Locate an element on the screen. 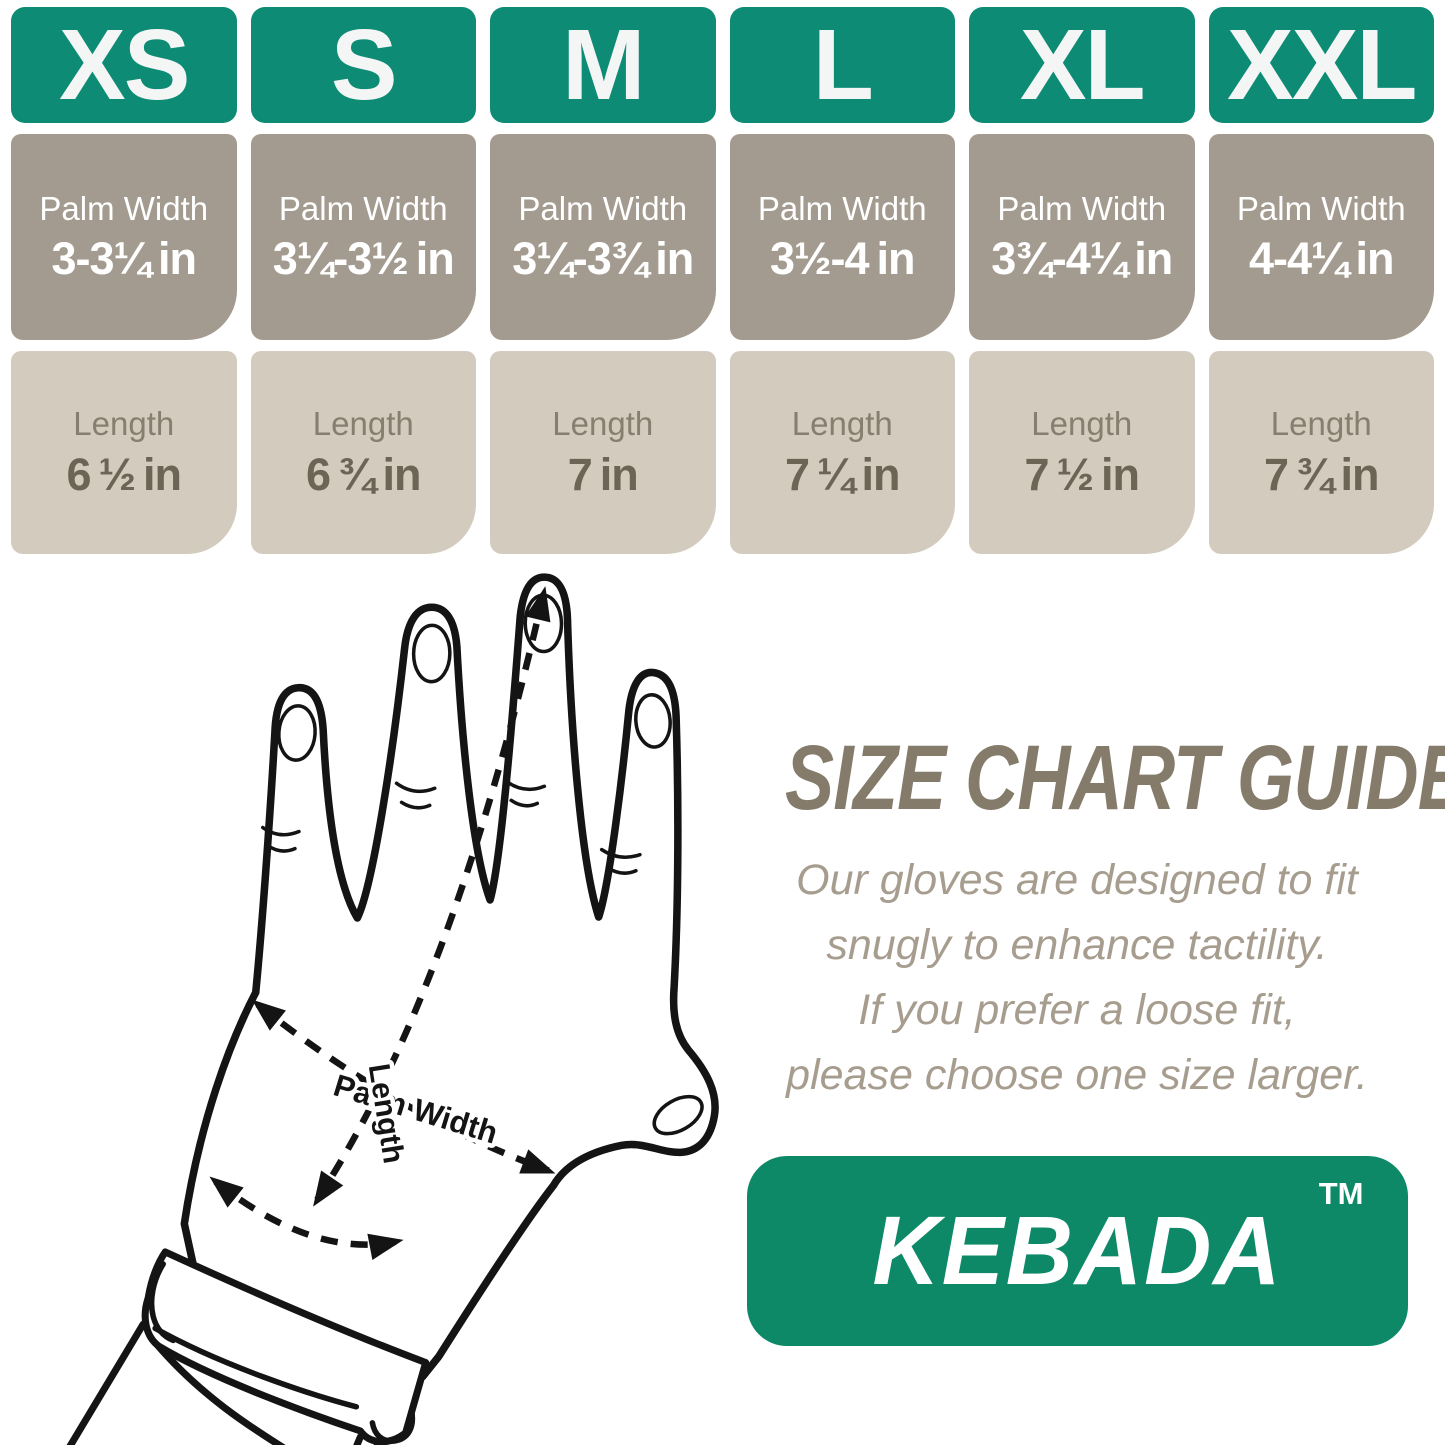  arrowheads is located at coordinates (382, 923).